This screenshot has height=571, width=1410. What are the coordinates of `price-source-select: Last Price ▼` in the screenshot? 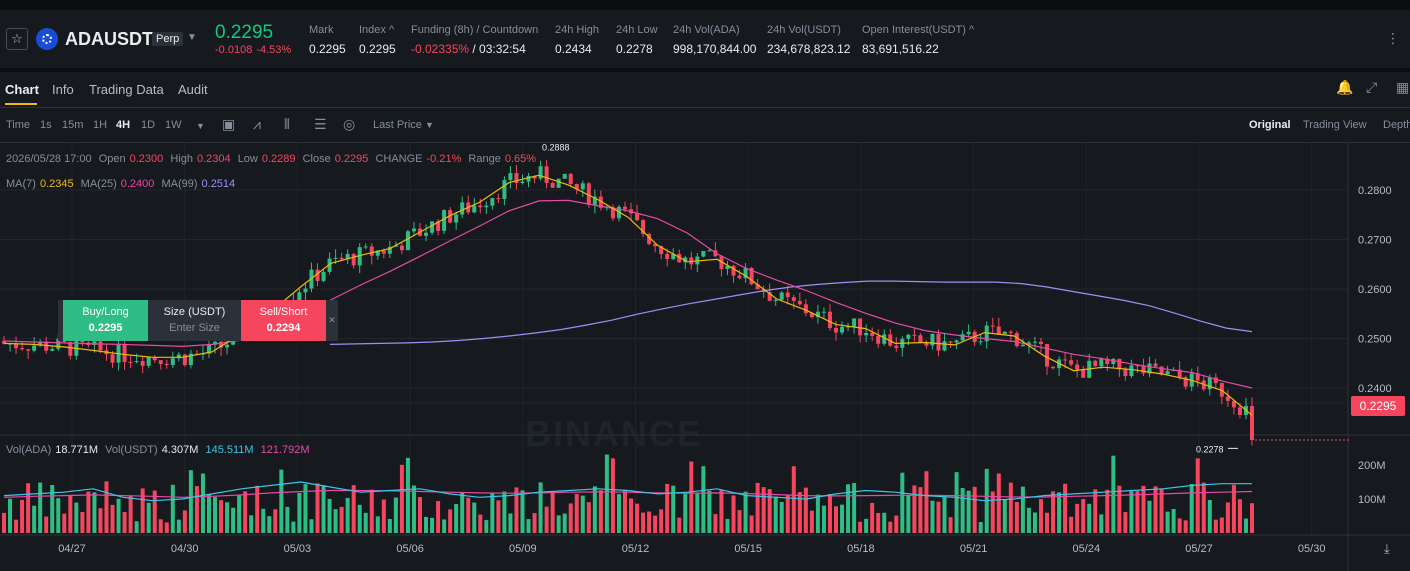 It's located at (403, 125).